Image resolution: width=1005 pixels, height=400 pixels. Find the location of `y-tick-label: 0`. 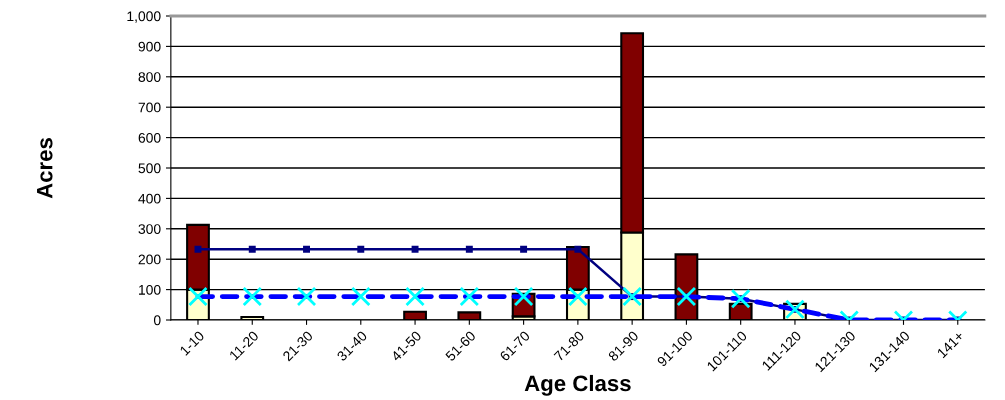

y-tick-label: 0 is located at coordinates (157, 320).